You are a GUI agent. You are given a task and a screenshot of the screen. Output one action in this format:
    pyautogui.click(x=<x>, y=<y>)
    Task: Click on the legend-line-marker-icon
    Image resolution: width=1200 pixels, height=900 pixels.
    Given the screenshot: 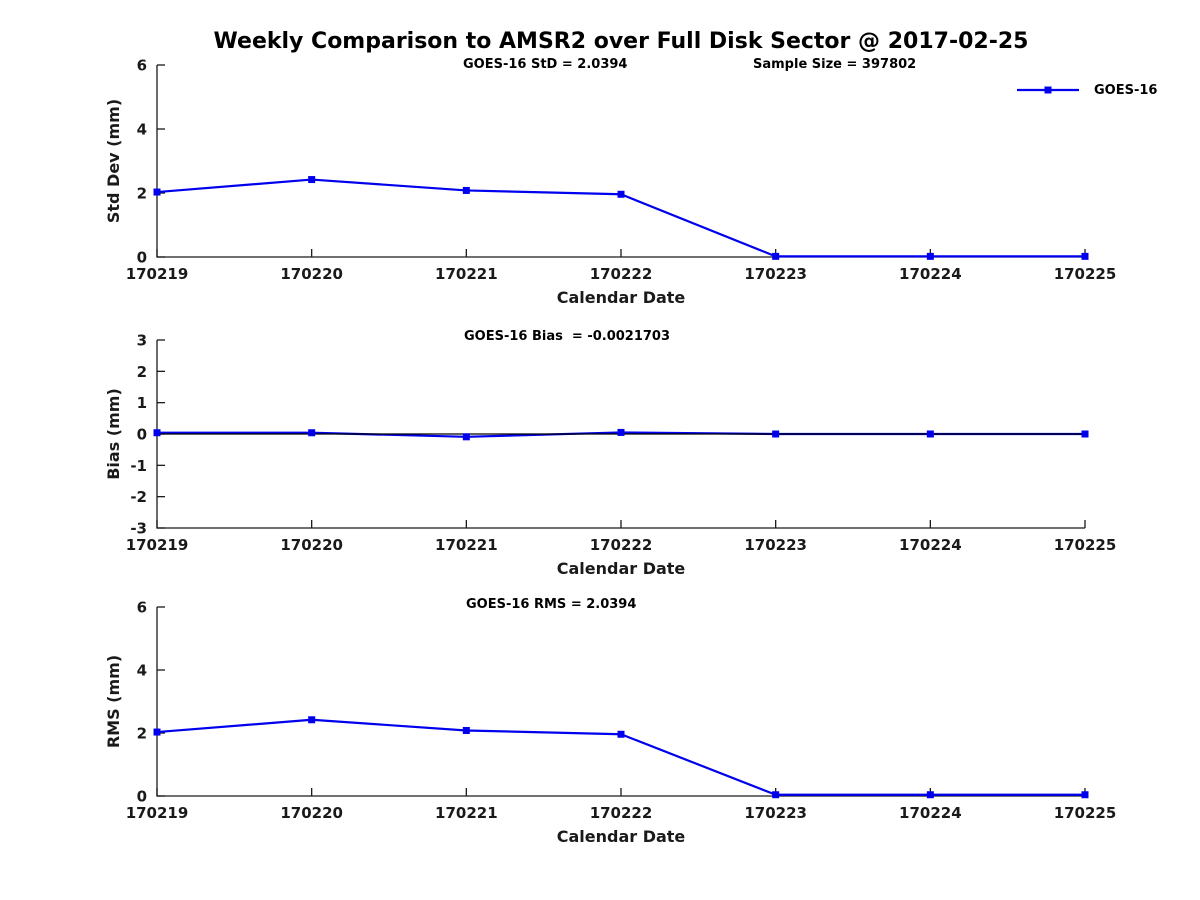 What is the action you would take?
    pyautogui.click(x=1048, y=90)
    